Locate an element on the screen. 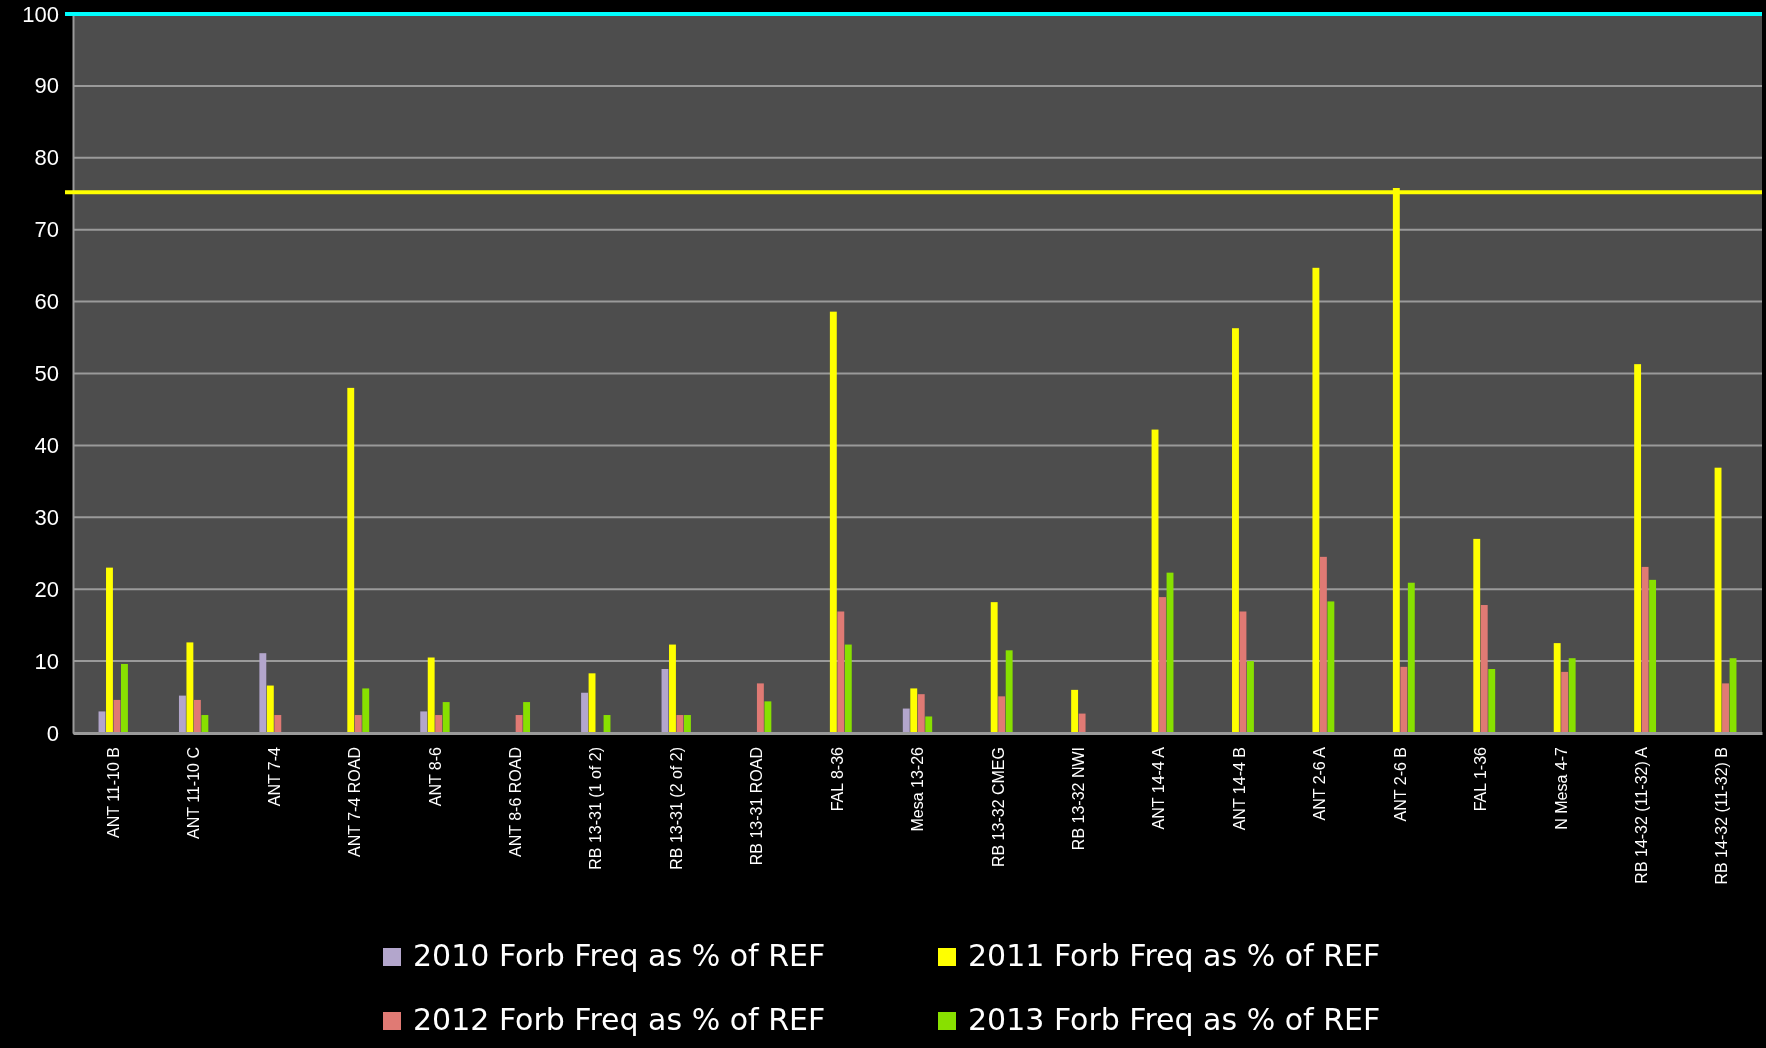 The height and width of the screenshot is (1048, 1766). x-tick-label: RB 13-31 ROAD is located at coordinates (757, 806).